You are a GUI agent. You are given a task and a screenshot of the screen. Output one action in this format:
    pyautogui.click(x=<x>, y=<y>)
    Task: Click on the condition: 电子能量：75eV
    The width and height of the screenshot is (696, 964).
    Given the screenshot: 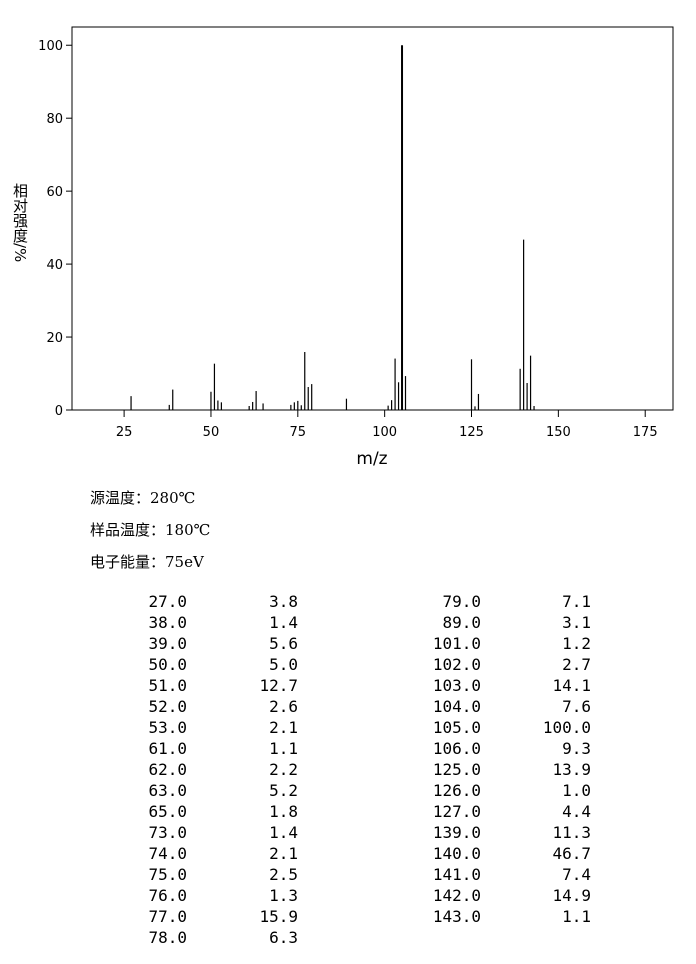 What is the action you would take?
    pyautogui.click(x=147, y=562)
    